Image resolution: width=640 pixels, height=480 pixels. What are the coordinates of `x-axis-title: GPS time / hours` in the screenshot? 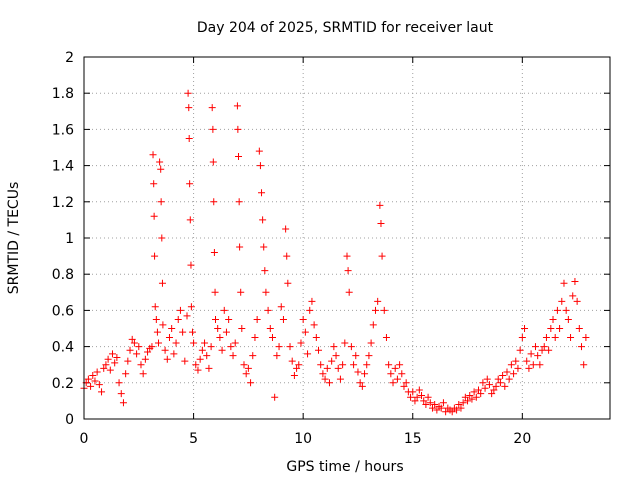 It's located at (344, 467).